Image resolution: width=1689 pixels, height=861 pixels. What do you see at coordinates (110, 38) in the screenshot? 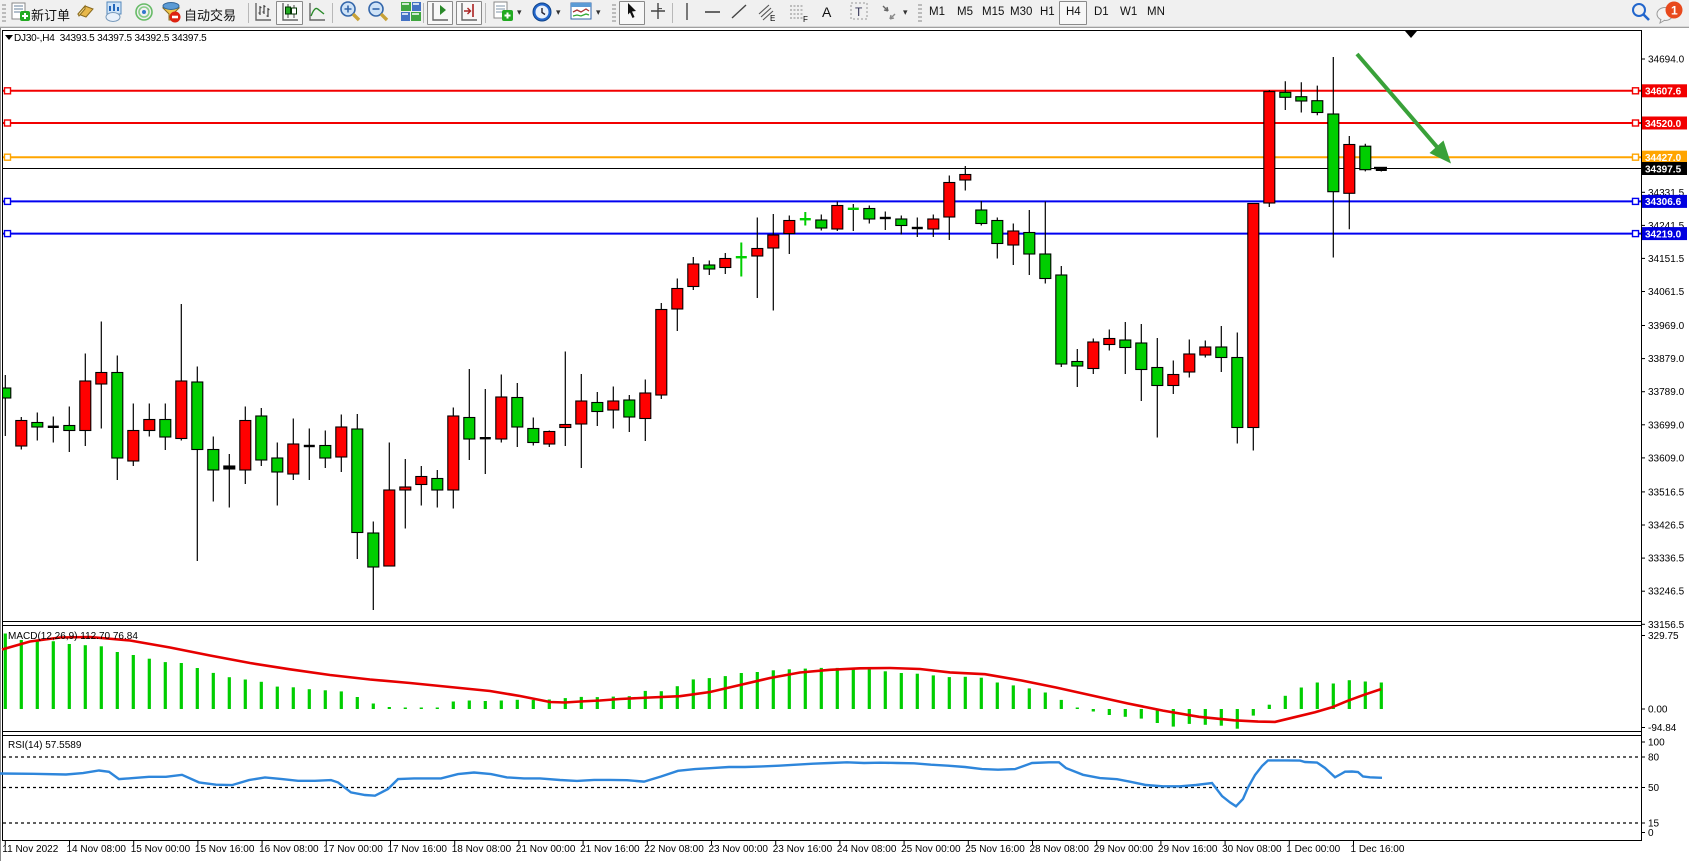
I see `svg-text:DJ30-,H4 34393.5 34397.5 3439: DJ30-,H4 34393.5 34397.5 34392.5 34397.5` at bounding box center [110, 38].